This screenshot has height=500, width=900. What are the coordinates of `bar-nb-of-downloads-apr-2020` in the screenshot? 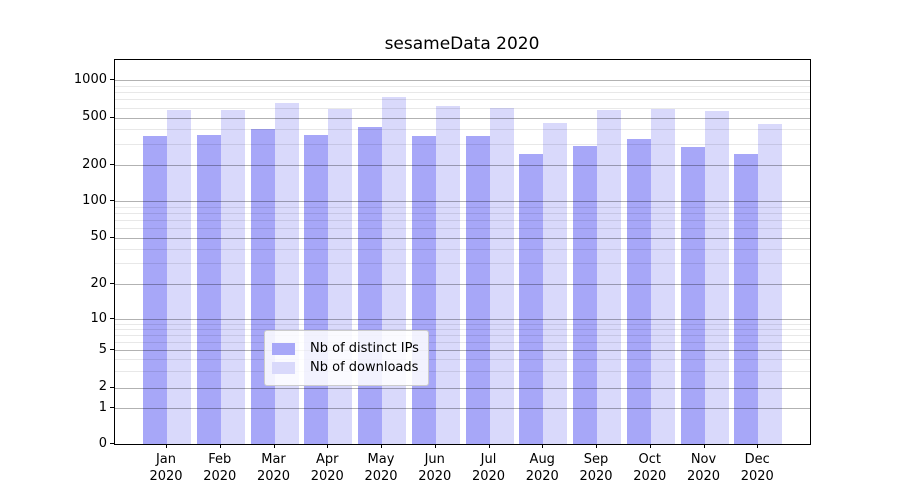 It's located at (340, 276).